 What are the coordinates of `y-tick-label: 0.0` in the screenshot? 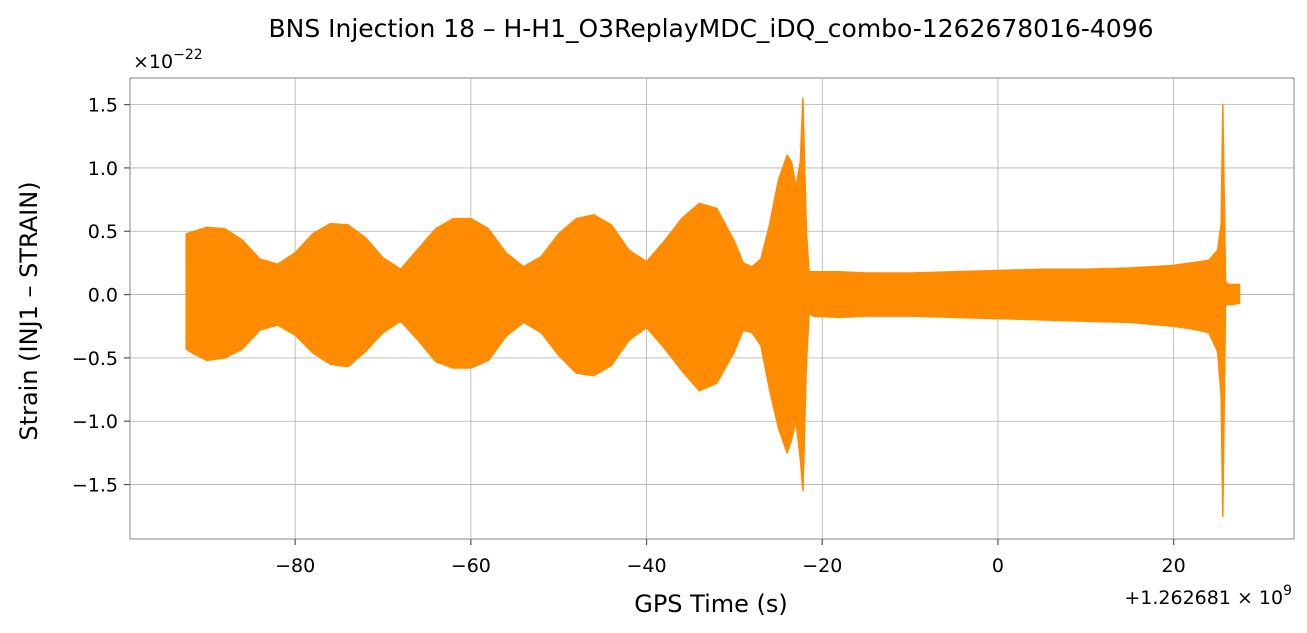 It's located at (103, 296).